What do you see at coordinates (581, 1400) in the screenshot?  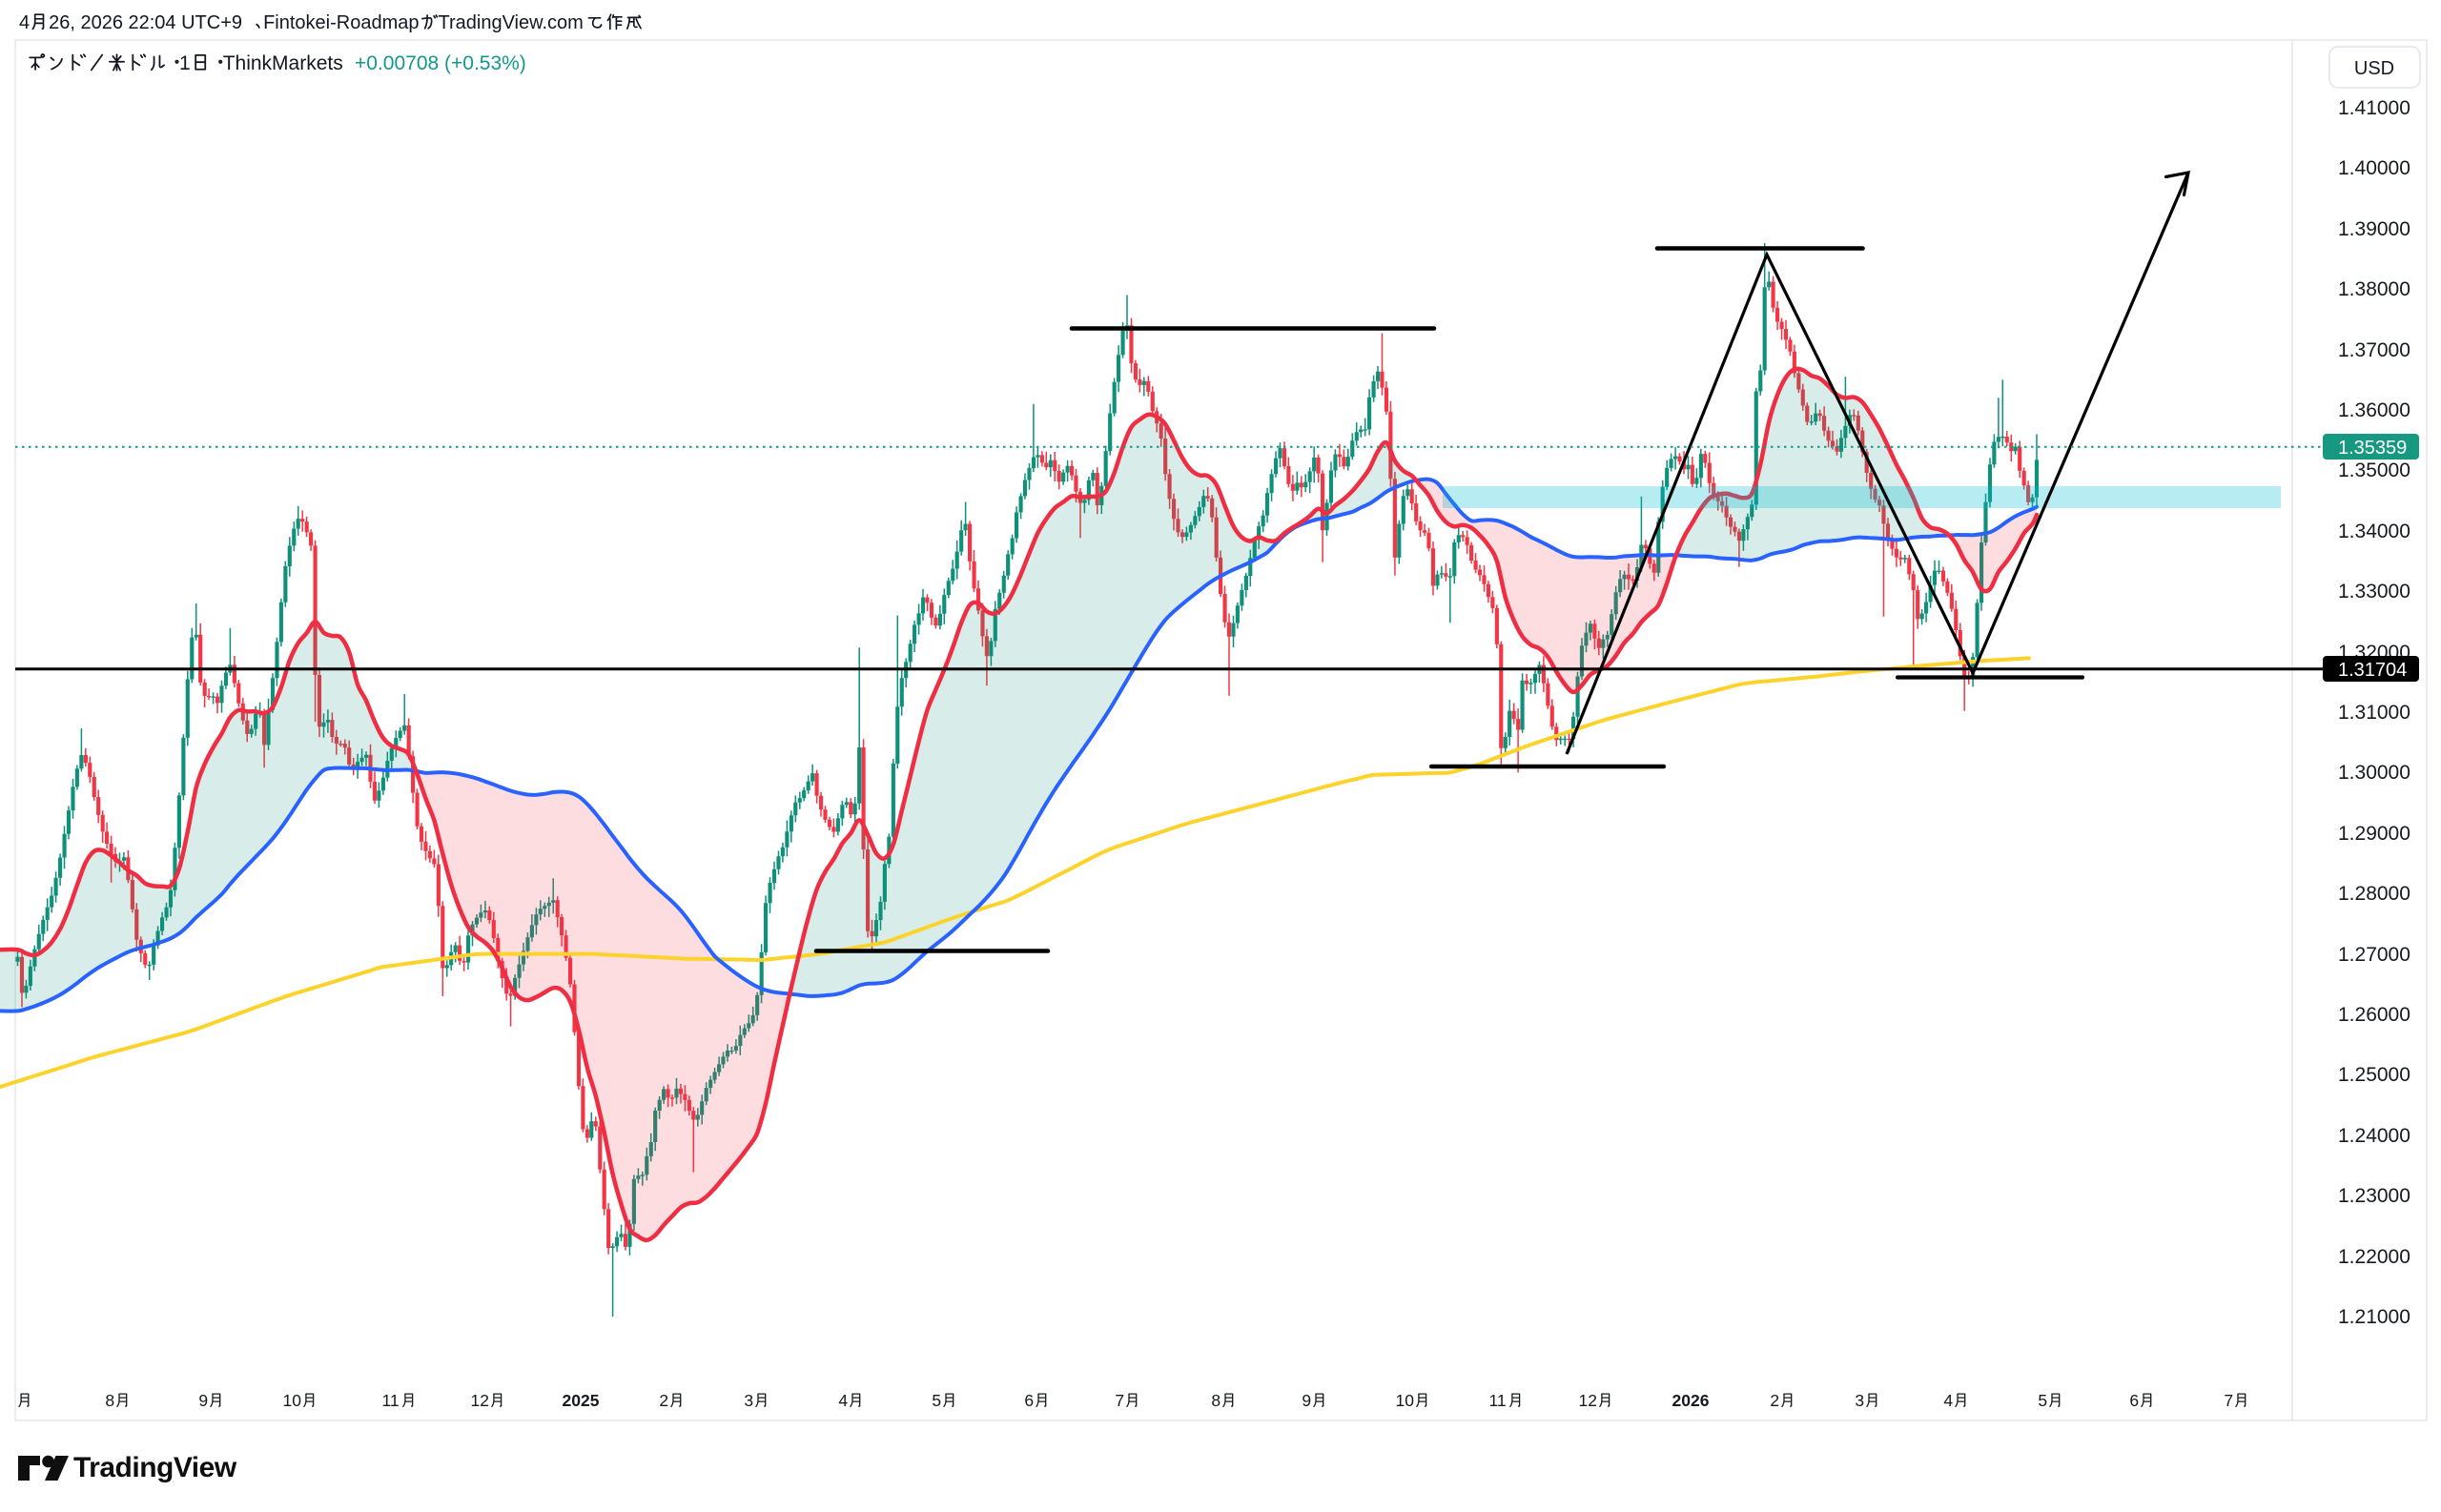 I see `svg-text: 2025` at bounding box center [581, 1400].